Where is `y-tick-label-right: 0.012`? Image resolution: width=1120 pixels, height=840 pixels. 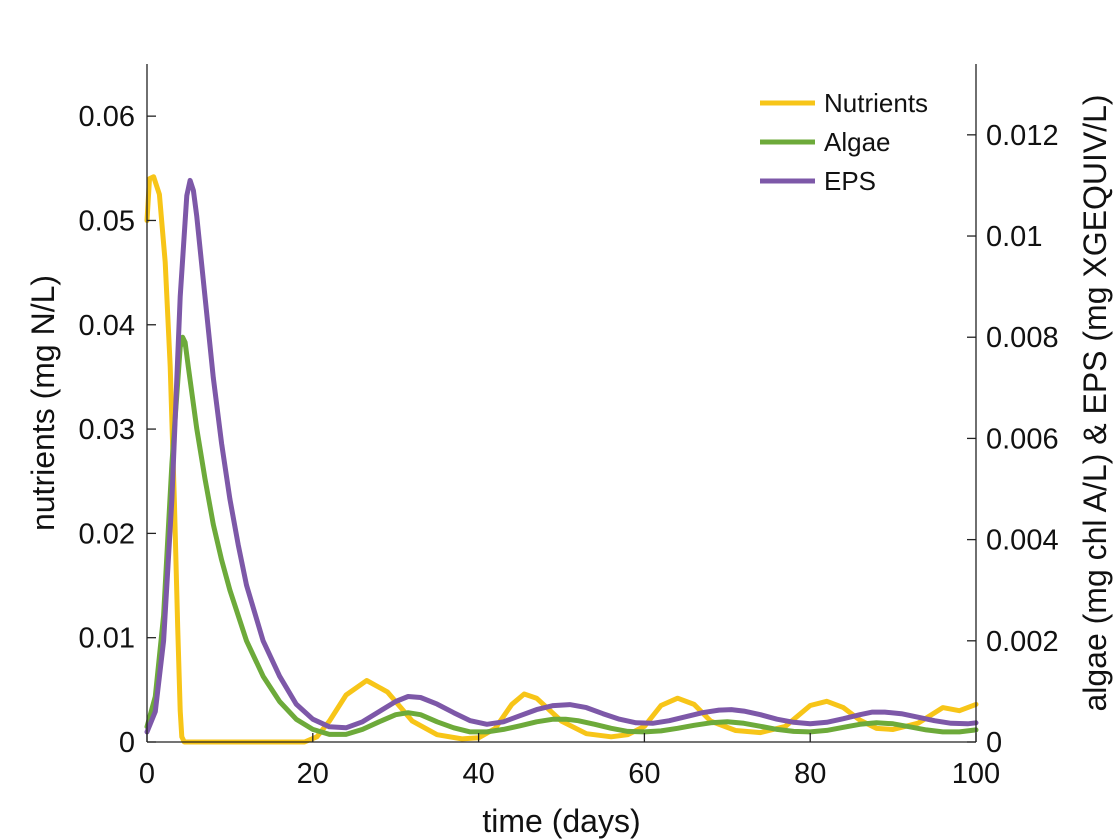 y-tick-label-right: 0.012 is located at coordinates (1022, 136).